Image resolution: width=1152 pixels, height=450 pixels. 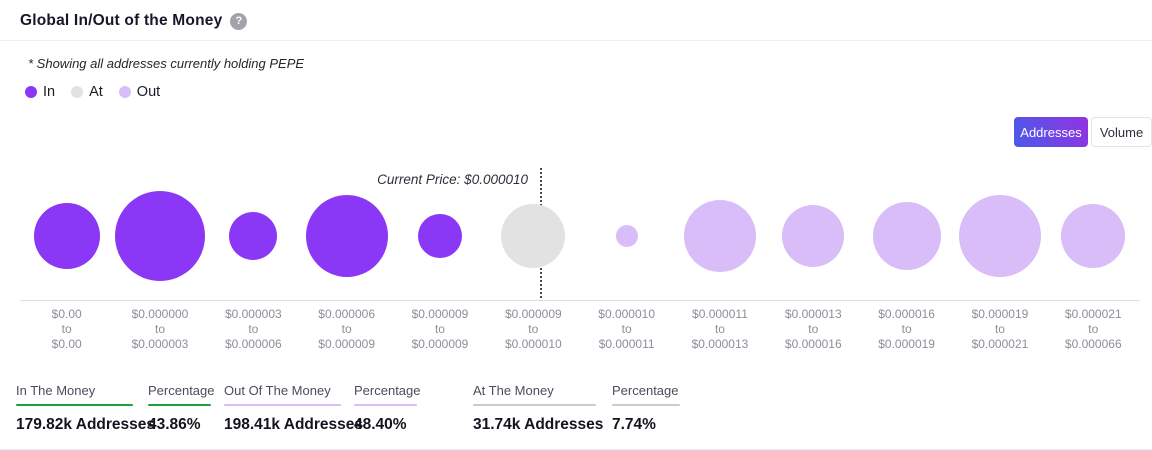 I want to click on summary-header: At The Money, so click(x=513, y=390).